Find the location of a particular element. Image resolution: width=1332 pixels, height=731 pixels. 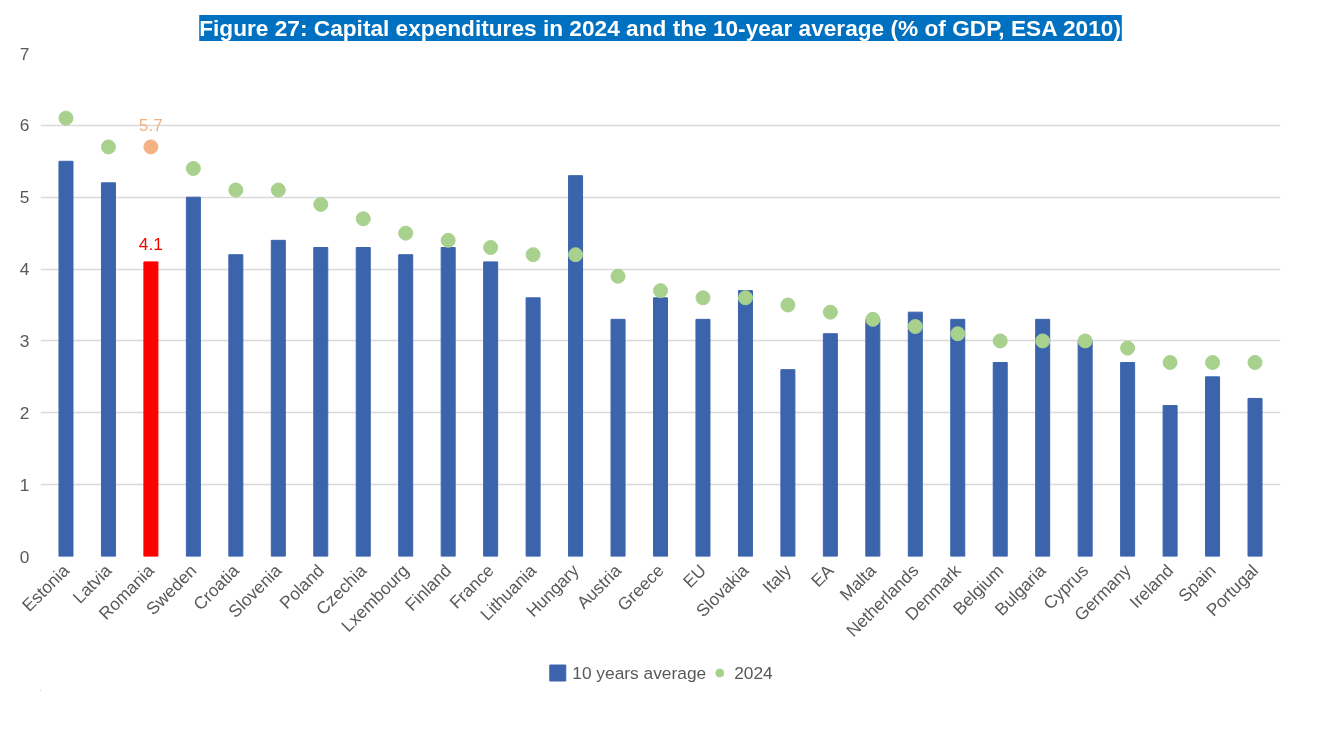

y-tick-label: 5 is located at coordinates (24, 197).